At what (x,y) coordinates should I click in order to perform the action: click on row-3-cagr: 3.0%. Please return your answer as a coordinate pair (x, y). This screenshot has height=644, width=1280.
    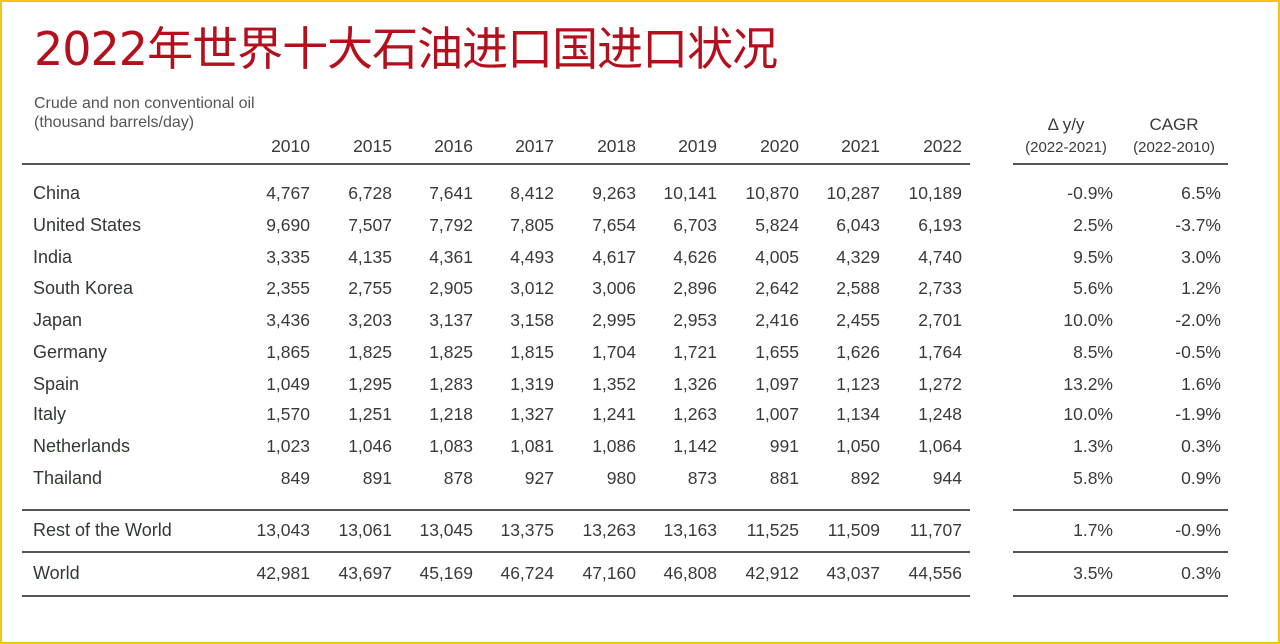
    Looking at the image, I should click on (1201, 257).